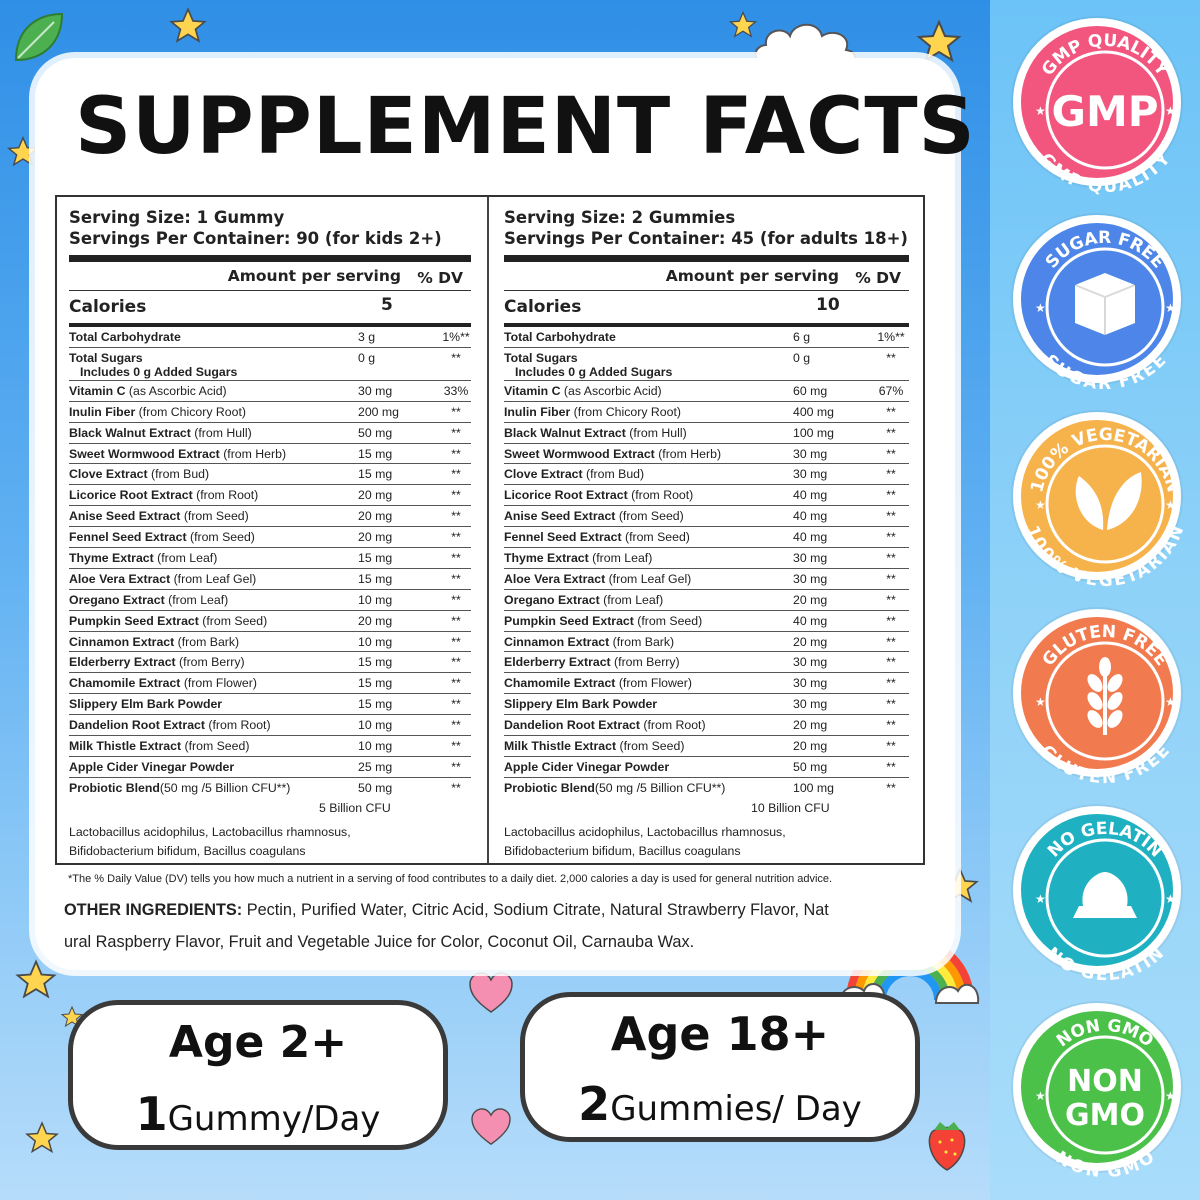  What do you see at coordinates (947, 1146) in the screenshot?
I see `strawberry-icon` at bounding box center [947, 1146].